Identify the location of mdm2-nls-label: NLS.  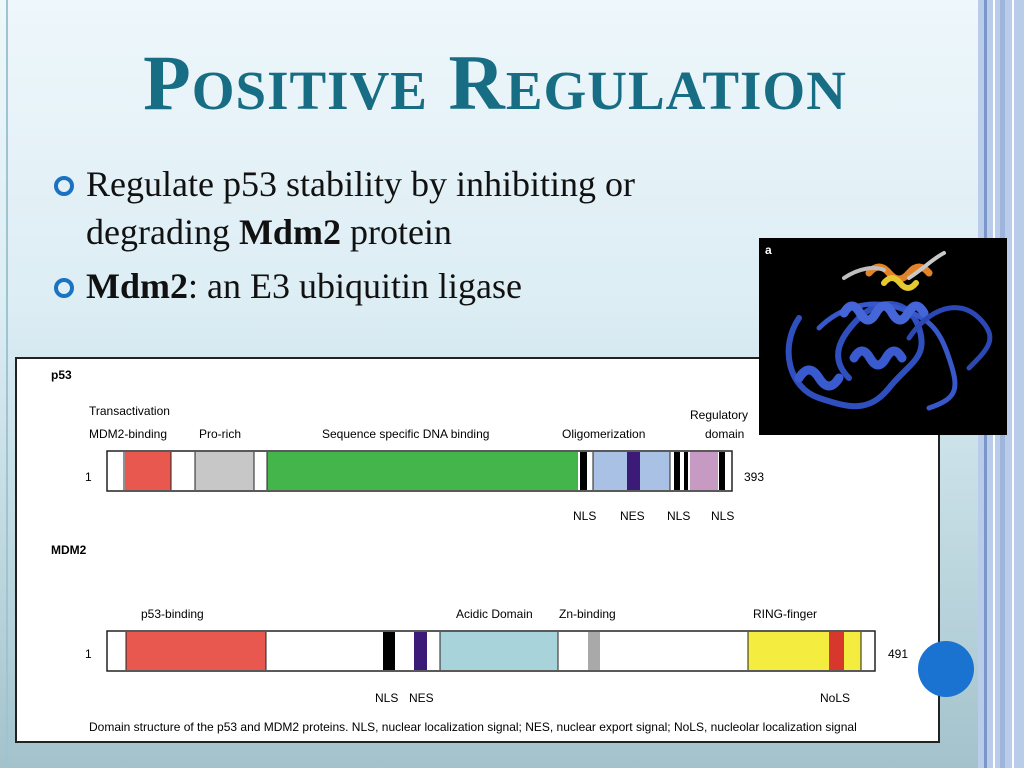
(386, 698).